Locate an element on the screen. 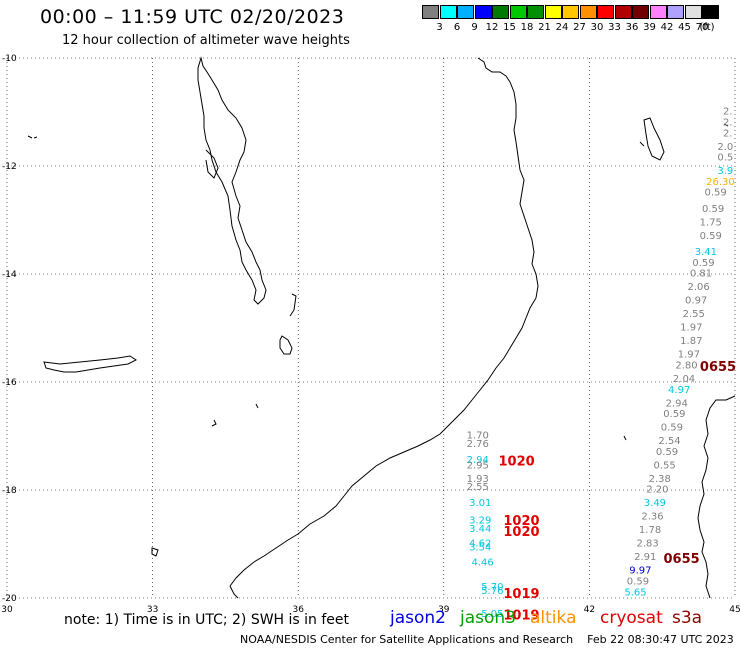 The width and height of the screenshot is (740, 650). lat-tick-label: -10 is located at coordinates (9, 59).